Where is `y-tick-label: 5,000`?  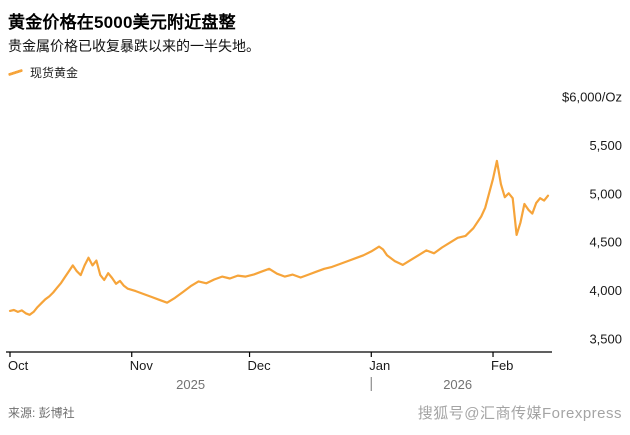
y-tick-label: 5,000 is located at coordinates (605, 193).